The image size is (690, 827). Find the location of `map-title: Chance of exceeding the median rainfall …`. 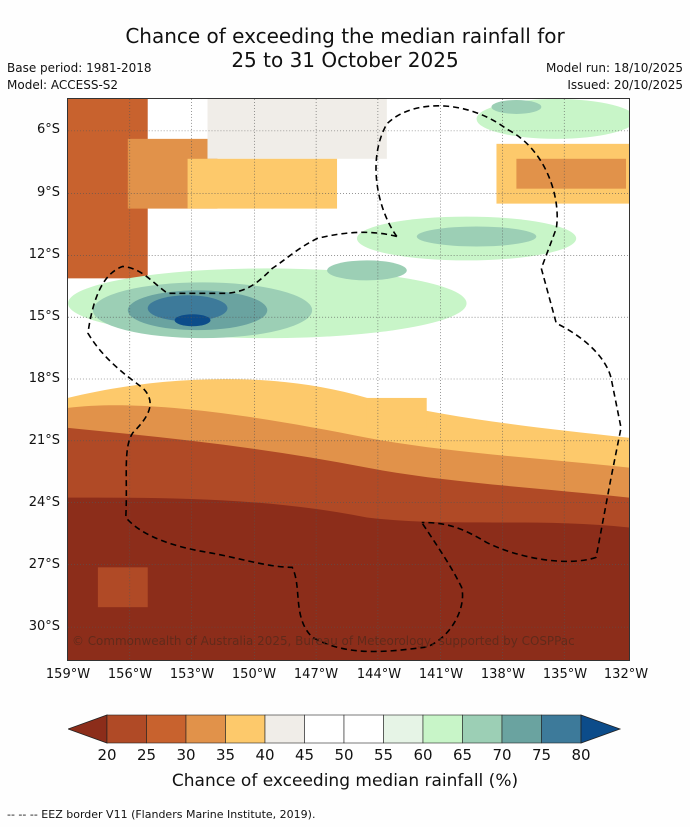

map-title: Chance of exceeding the median rainfall … is located at coordinates (345, 48).